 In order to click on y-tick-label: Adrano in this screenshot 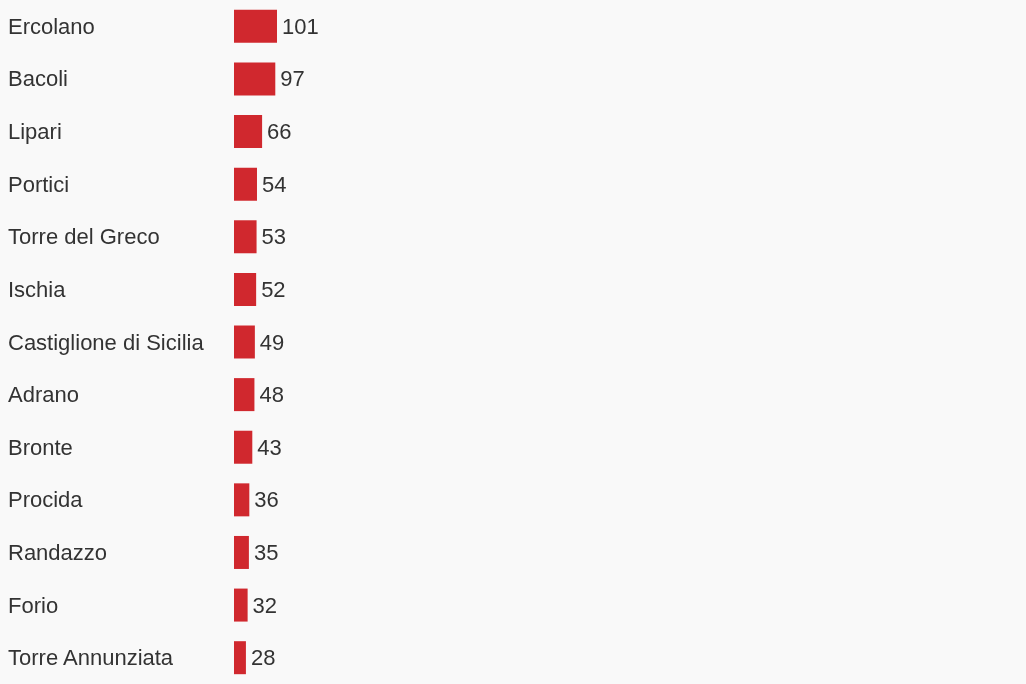, I will do `click(43, 395)`.